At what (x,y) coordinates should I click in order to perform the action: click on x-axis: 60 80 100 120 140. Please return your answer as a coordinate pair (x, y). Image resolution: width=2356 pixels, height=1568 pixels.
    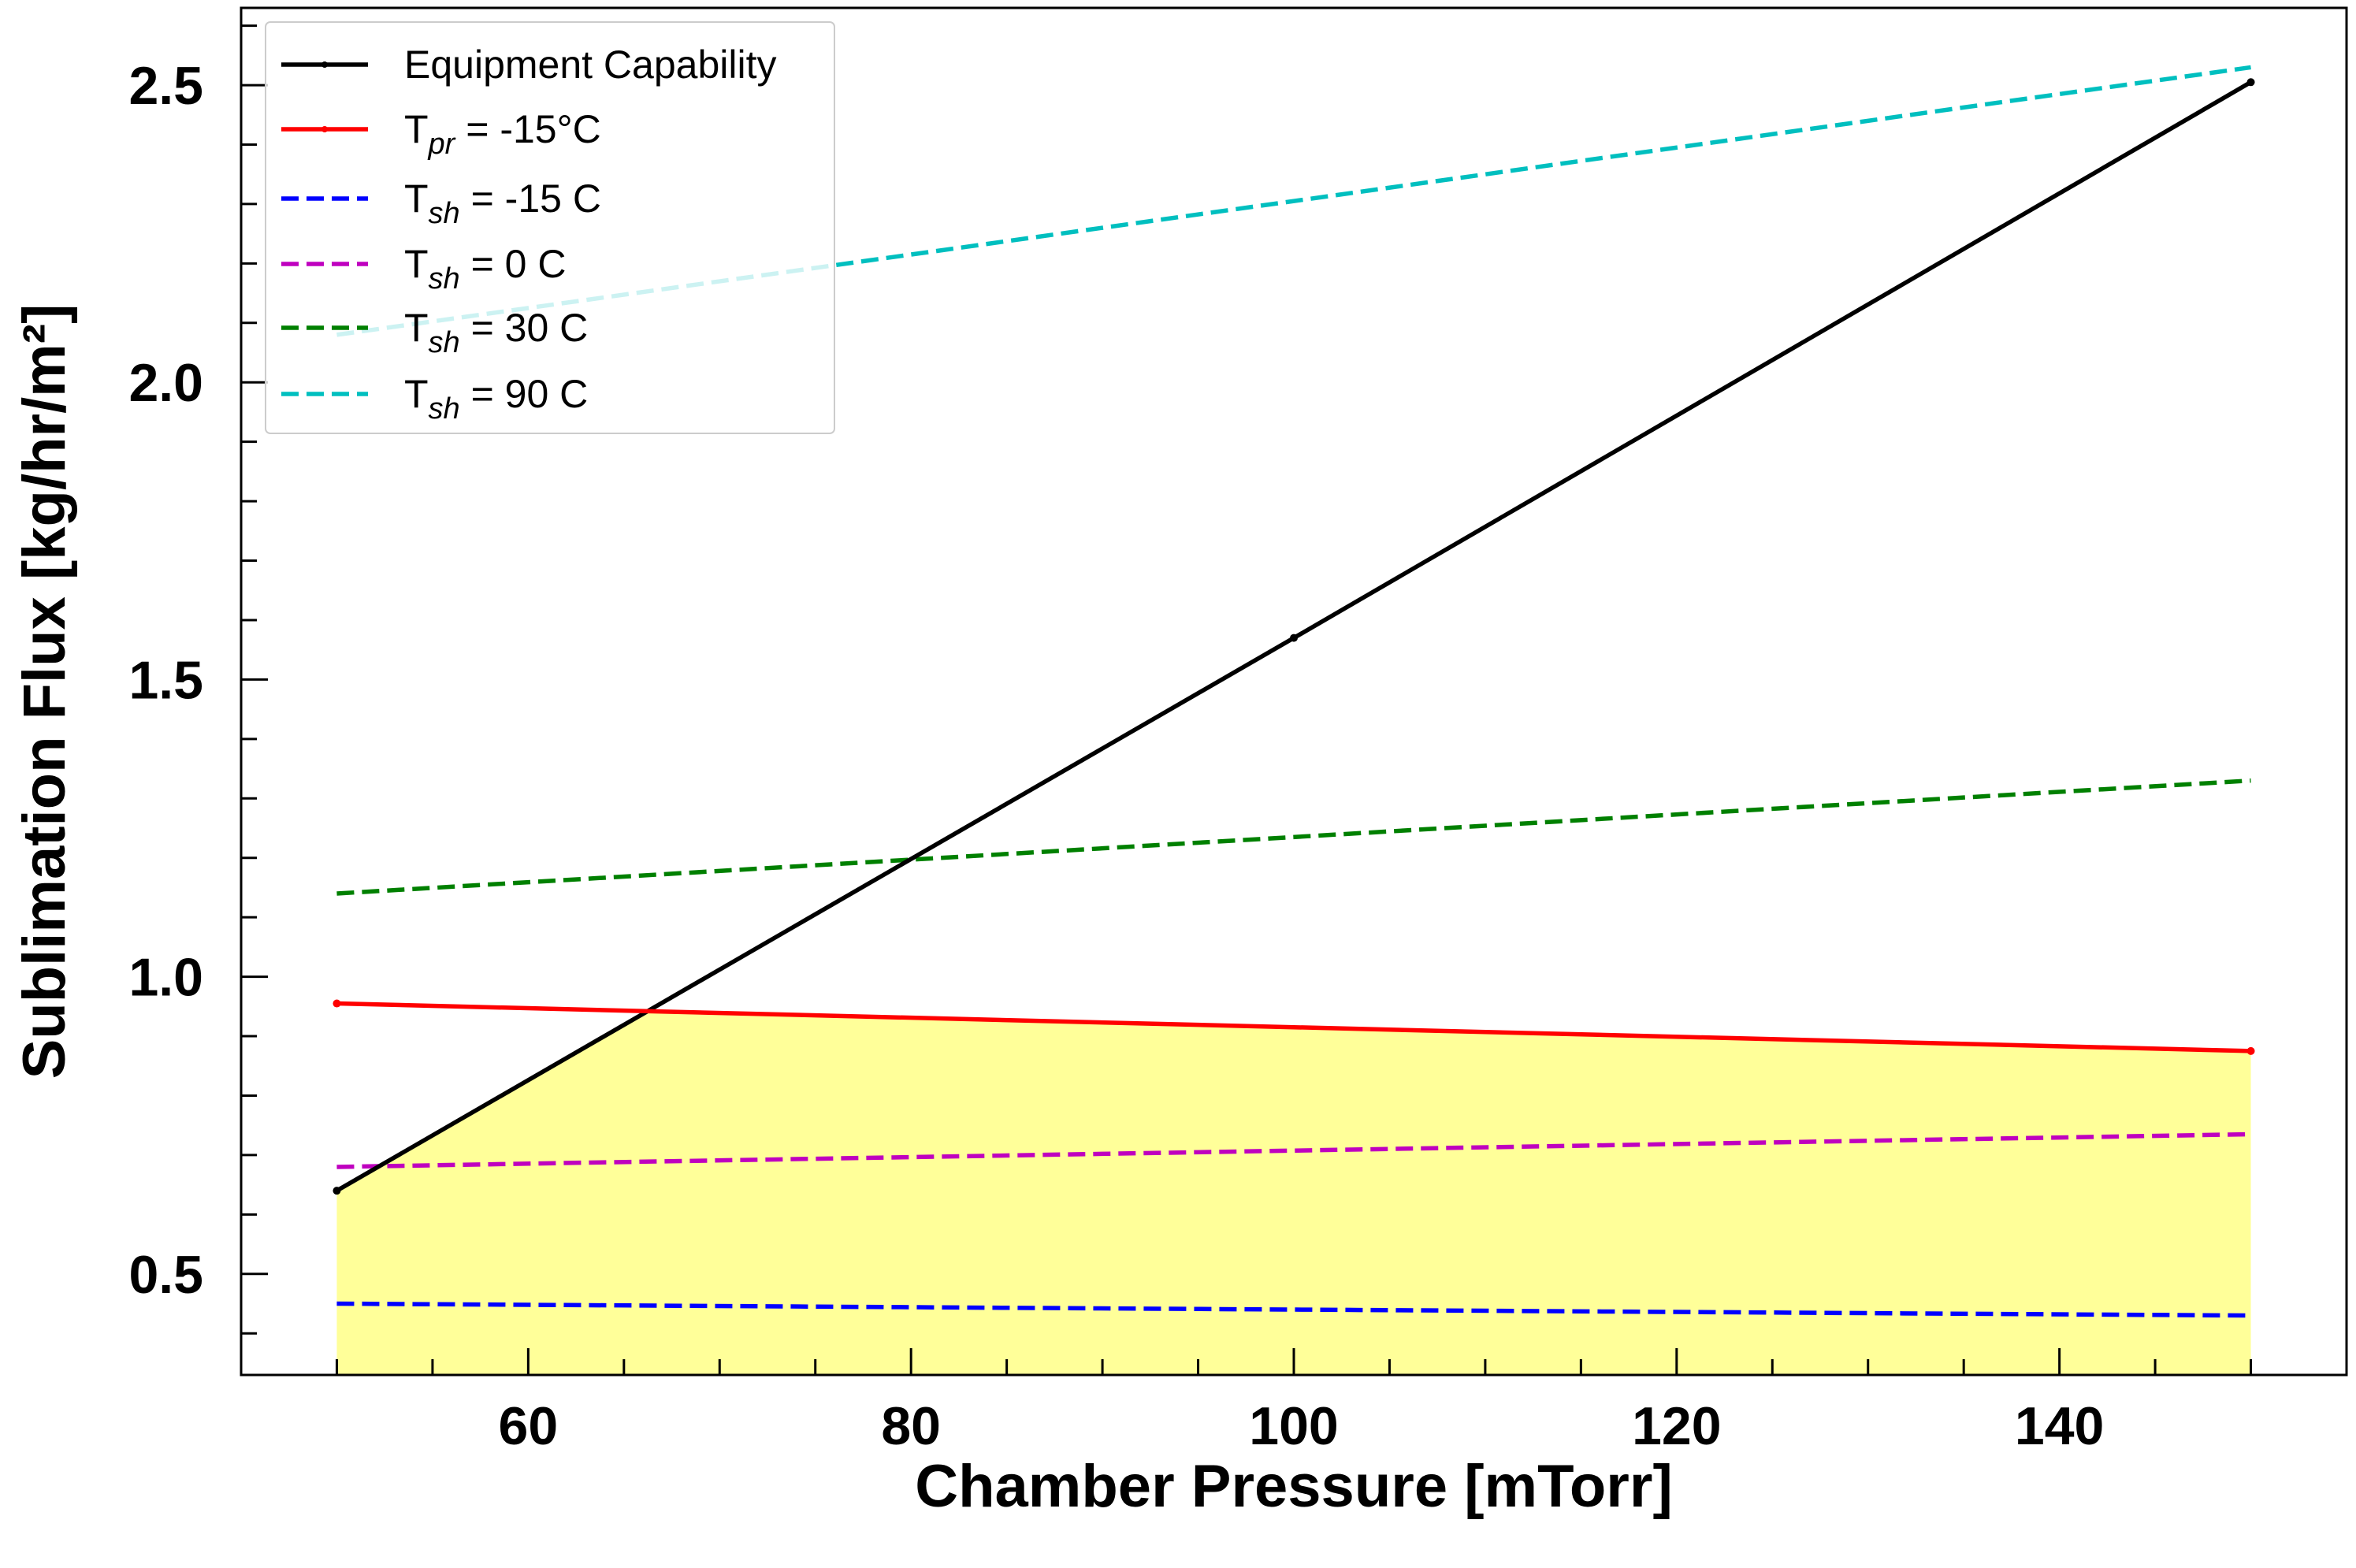
    Looking at the image, I should click on (1294, 1402).